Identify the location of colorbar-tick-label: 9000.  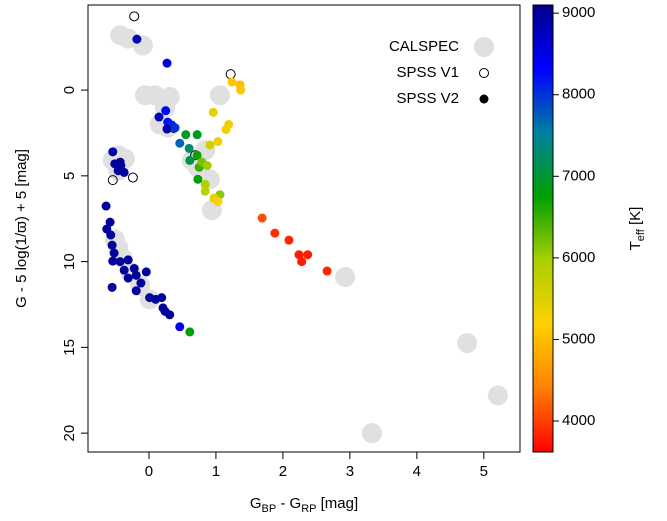
(578, 12).